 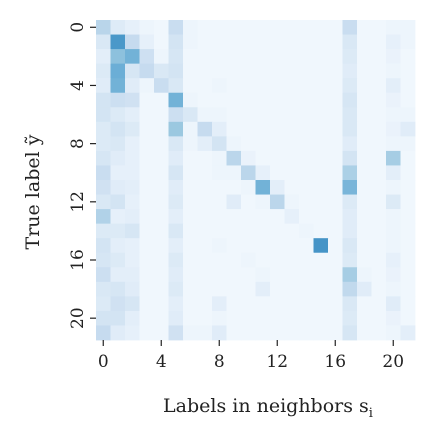 I want to click on heatmap-cell-r1-c5, so click(x=176, y=42).